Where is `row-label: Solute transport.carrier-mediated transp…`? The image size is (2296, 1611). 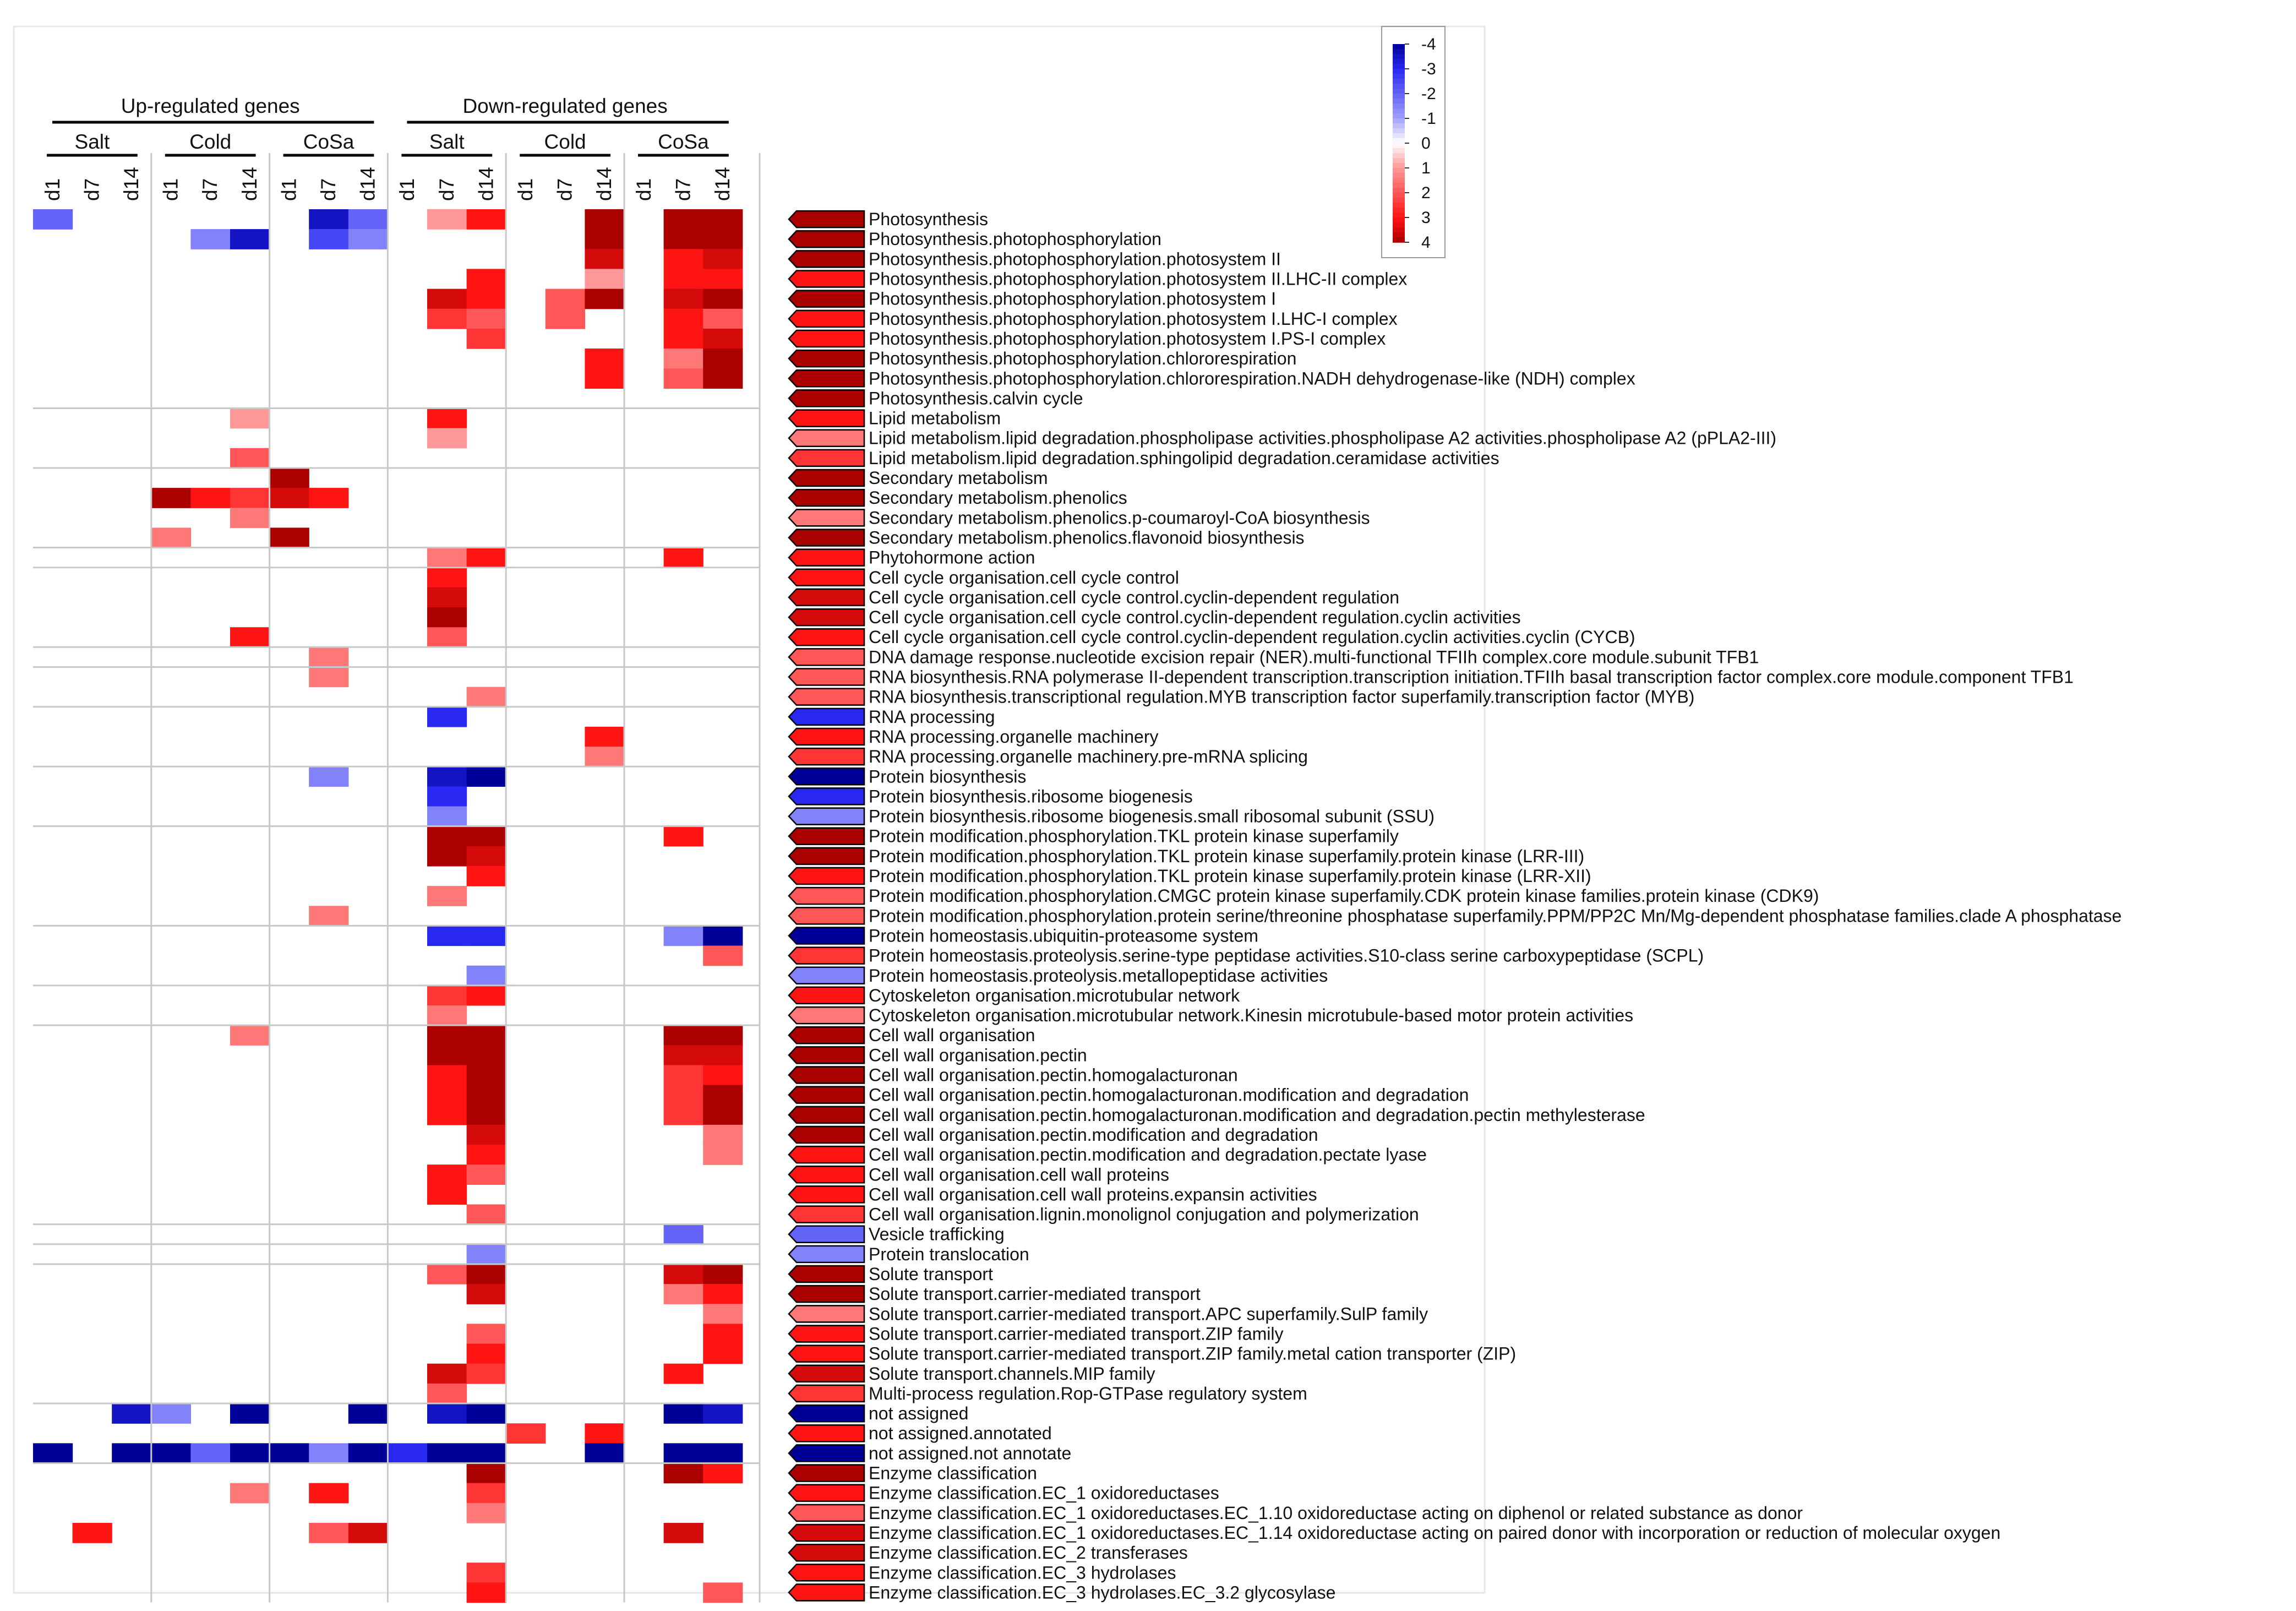
row-label: Solute transport.carrier-mediated transp… is located at coordinates (1035, 1294).